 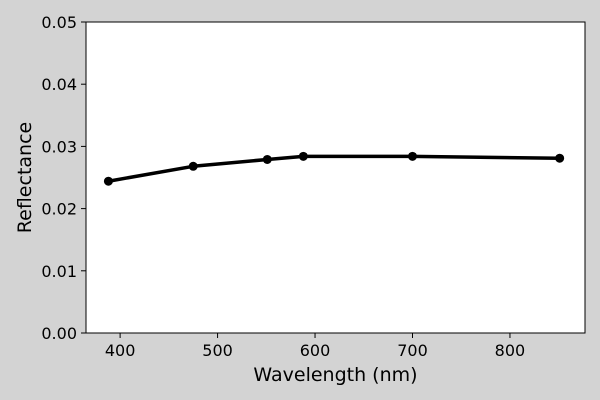 I want to click on series-layer, so click(x=334, y=168).